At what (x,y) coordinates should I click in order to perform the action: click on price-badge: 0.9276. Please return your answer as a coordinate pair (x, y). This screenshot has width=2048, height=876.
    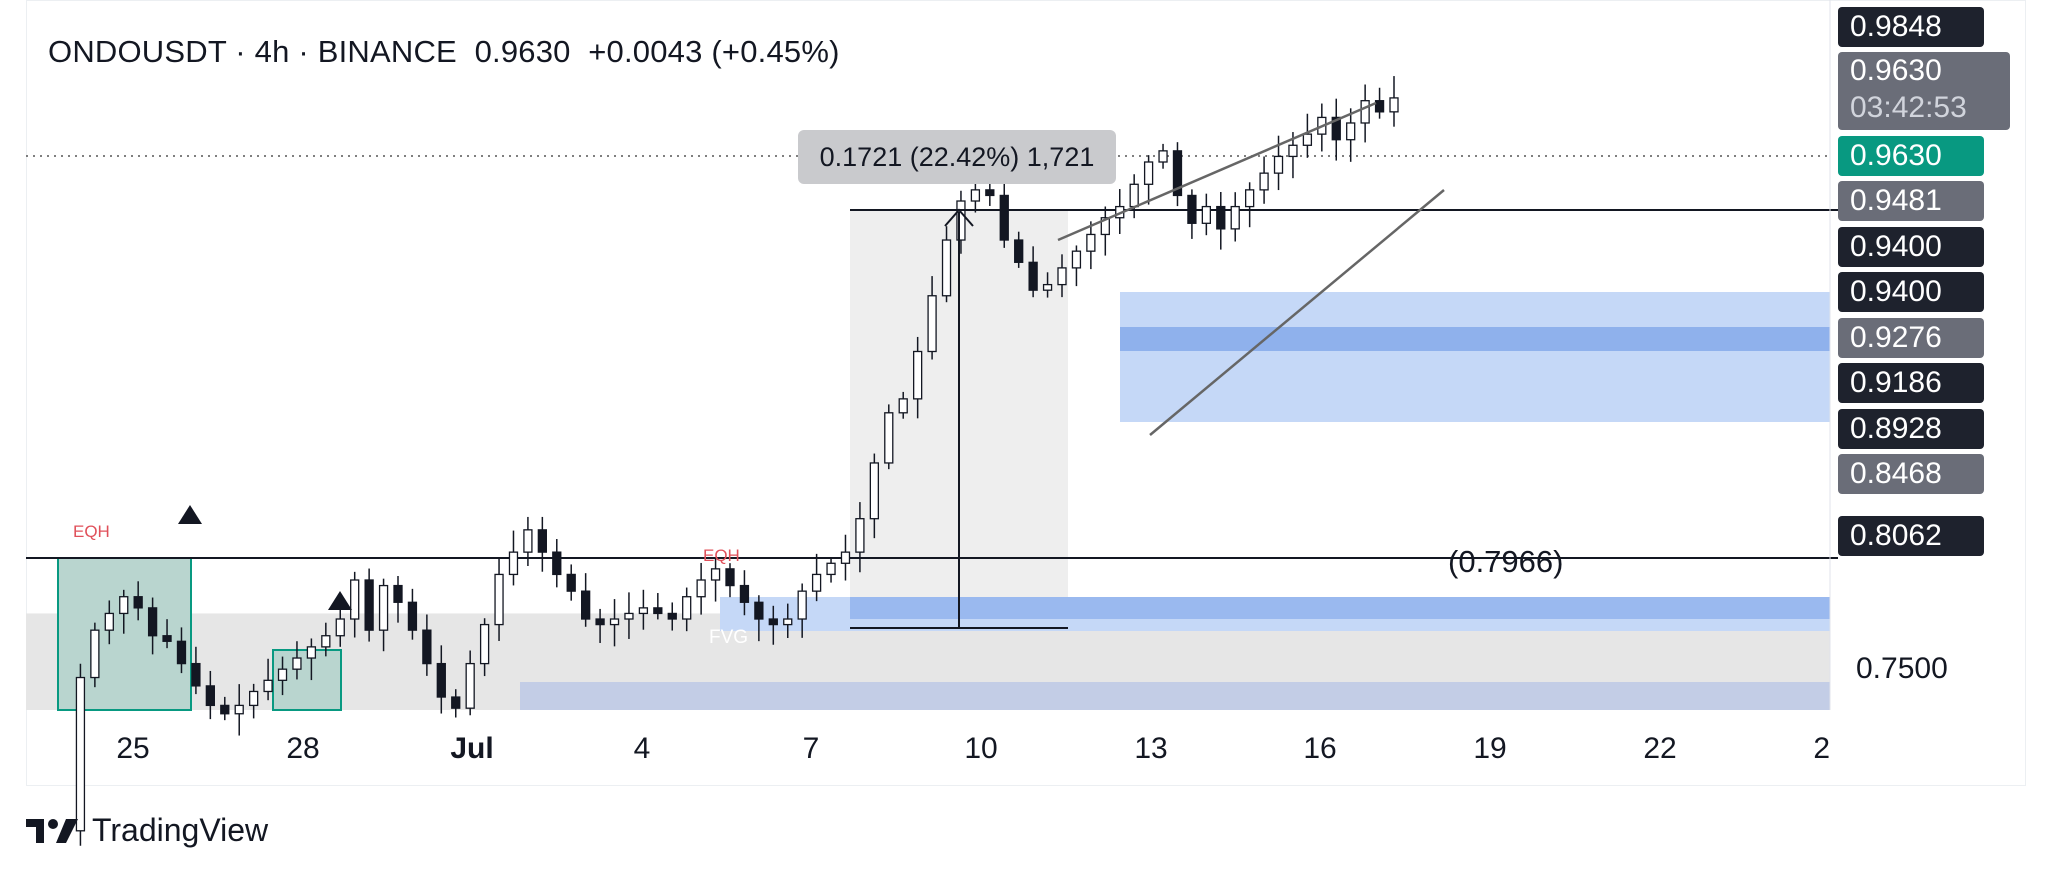
    Looking at the image, I should click on (1911, 338).